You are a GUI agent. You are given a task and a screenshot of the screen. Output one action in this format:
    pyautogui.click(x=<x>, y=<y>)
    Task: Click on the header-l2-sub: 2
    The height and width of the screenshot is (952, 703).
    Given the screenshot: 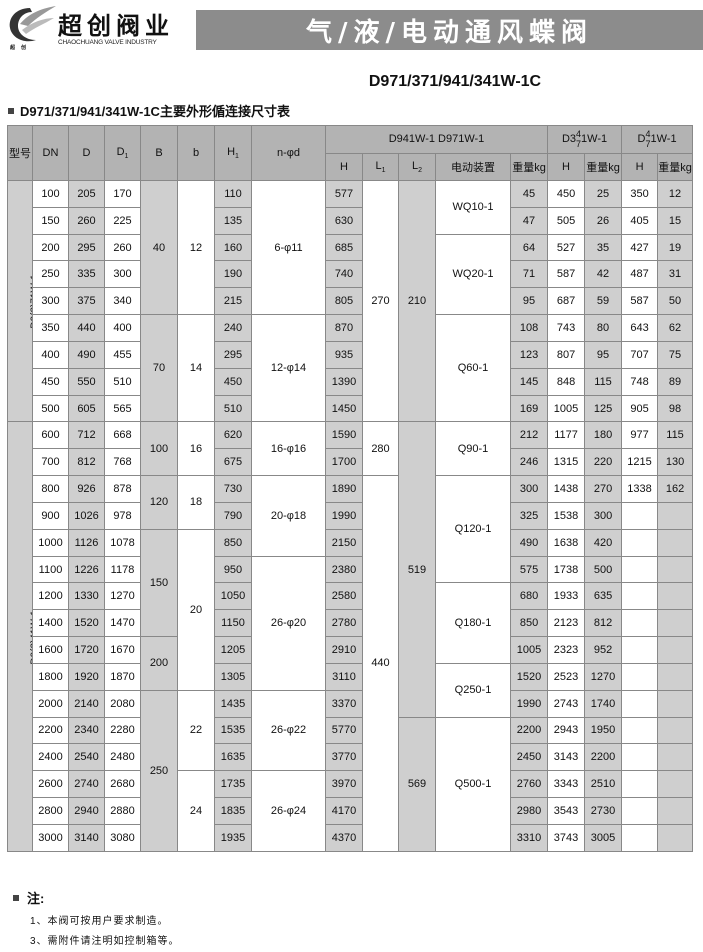 What is the action you would take?
    pyautogui.click(x=420, y=170)
    